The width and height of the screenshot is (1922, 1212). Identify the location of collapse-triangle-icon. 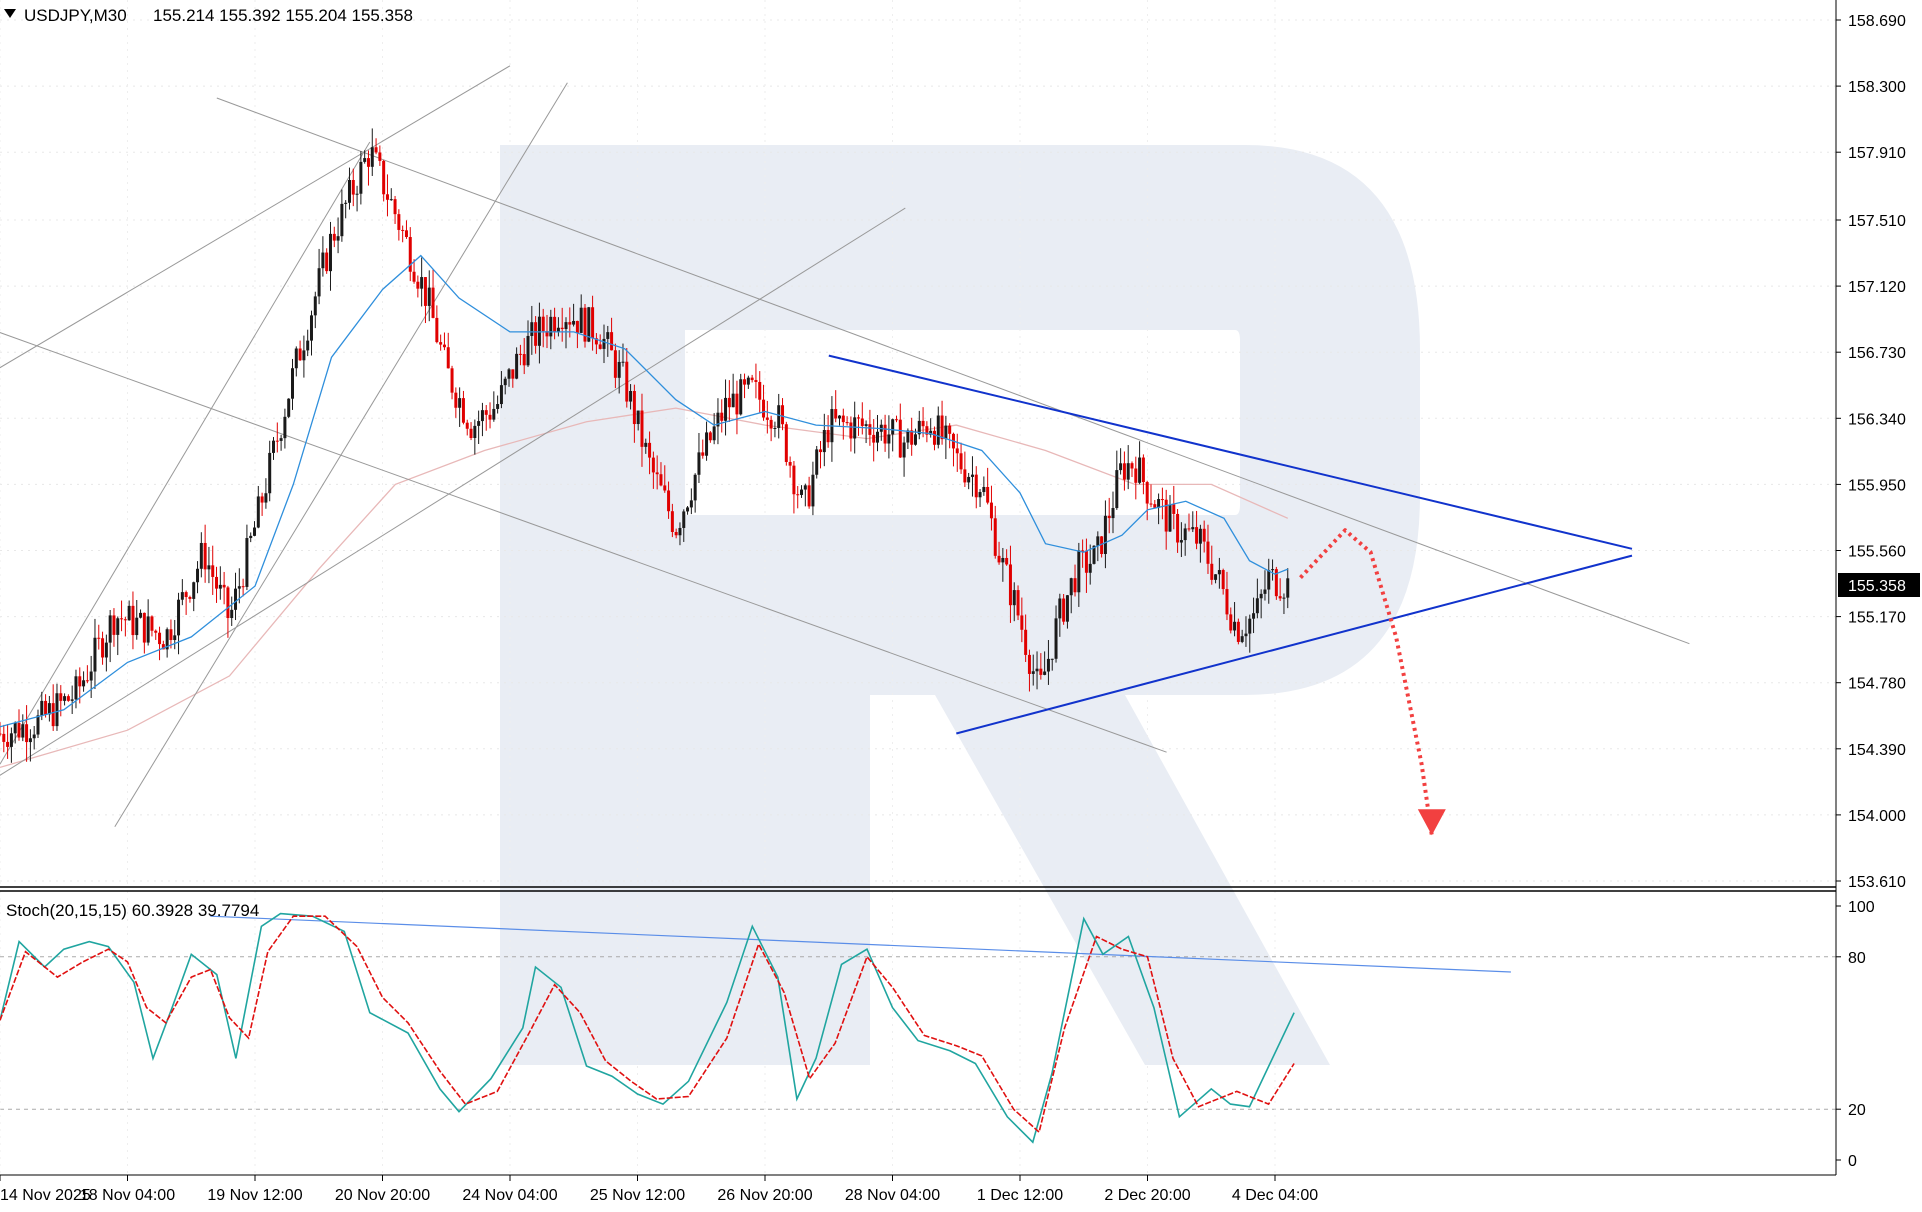
(10, 13).